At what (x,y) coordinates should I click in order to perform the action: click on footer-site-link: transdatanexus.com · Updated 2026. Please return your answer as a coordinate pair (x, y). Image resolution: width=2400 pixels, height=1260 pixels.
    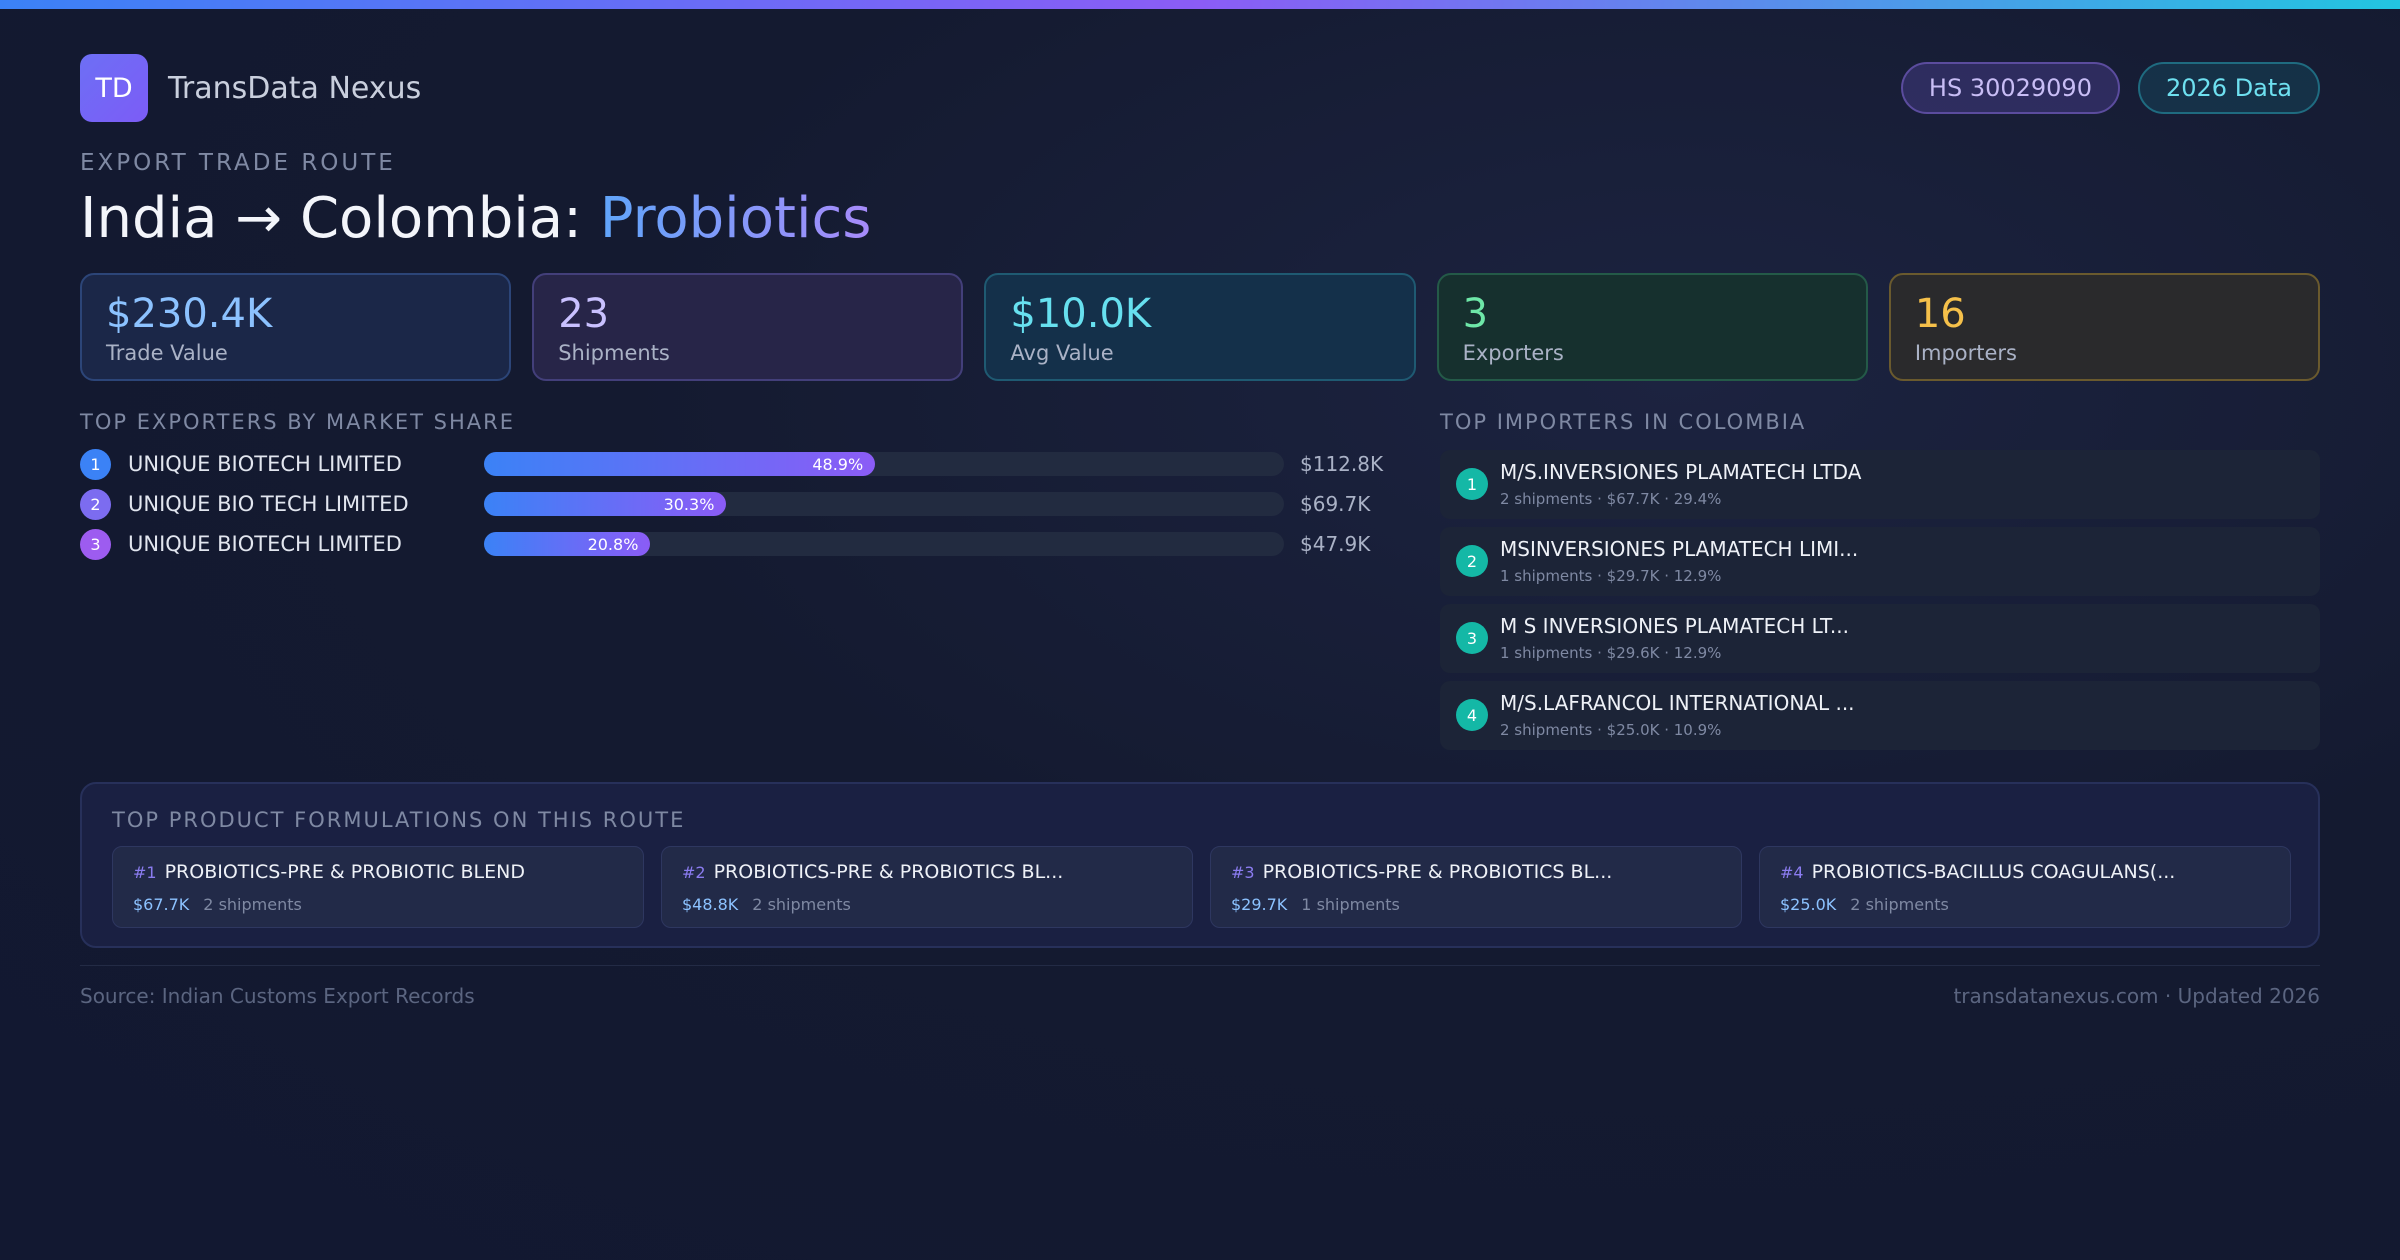
    Looking at the image, I should click on (2136, 996).